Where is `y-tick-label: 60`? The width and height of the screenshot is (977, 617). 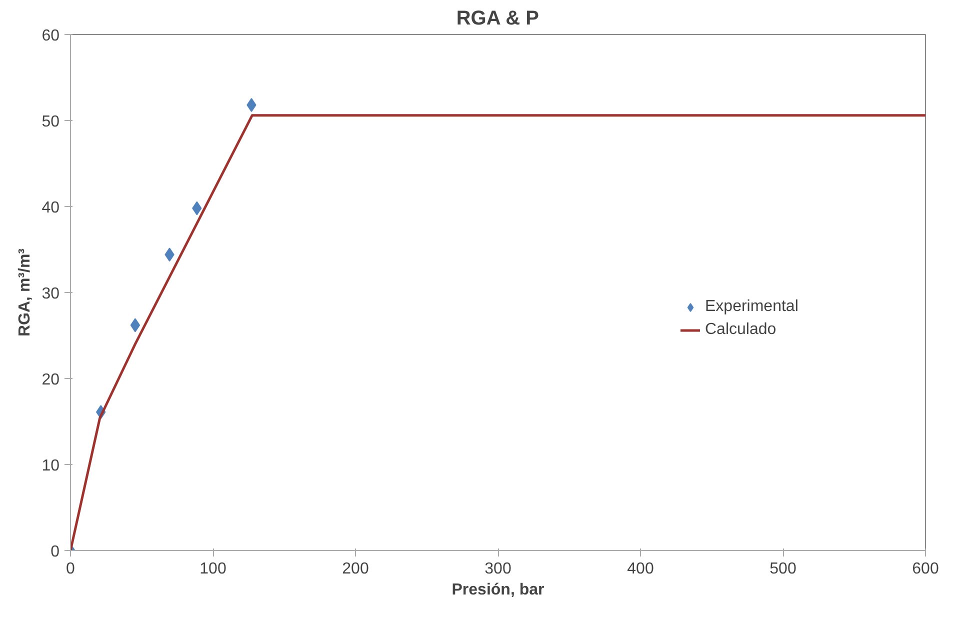
y-tick-label: 60 is located at coordinates (51, 36).